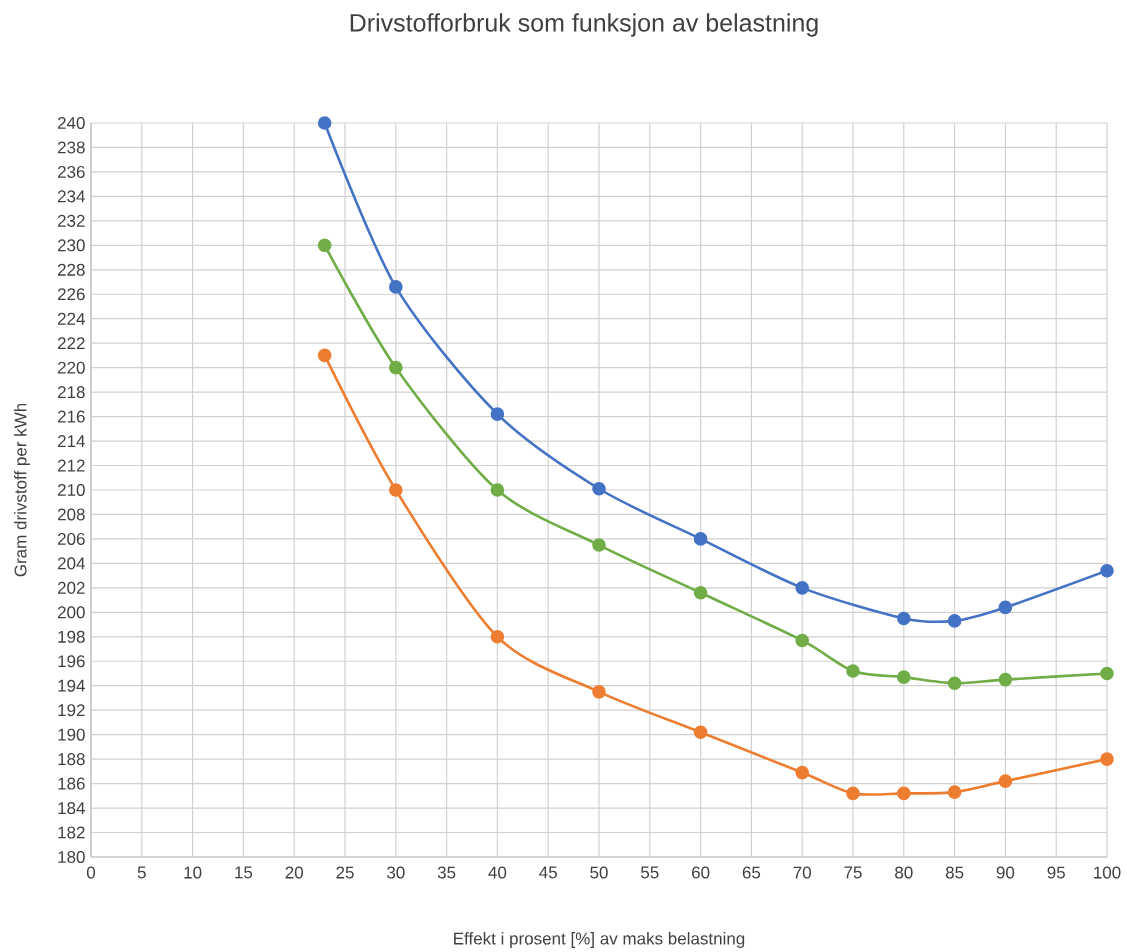 The image size is (1127, 952). What do you see at coordinates (599, 940) in the screenshot?
I see `x-axis-title: Effekt i prosent [%] av maks belastning` at bounding box center [599, 940].